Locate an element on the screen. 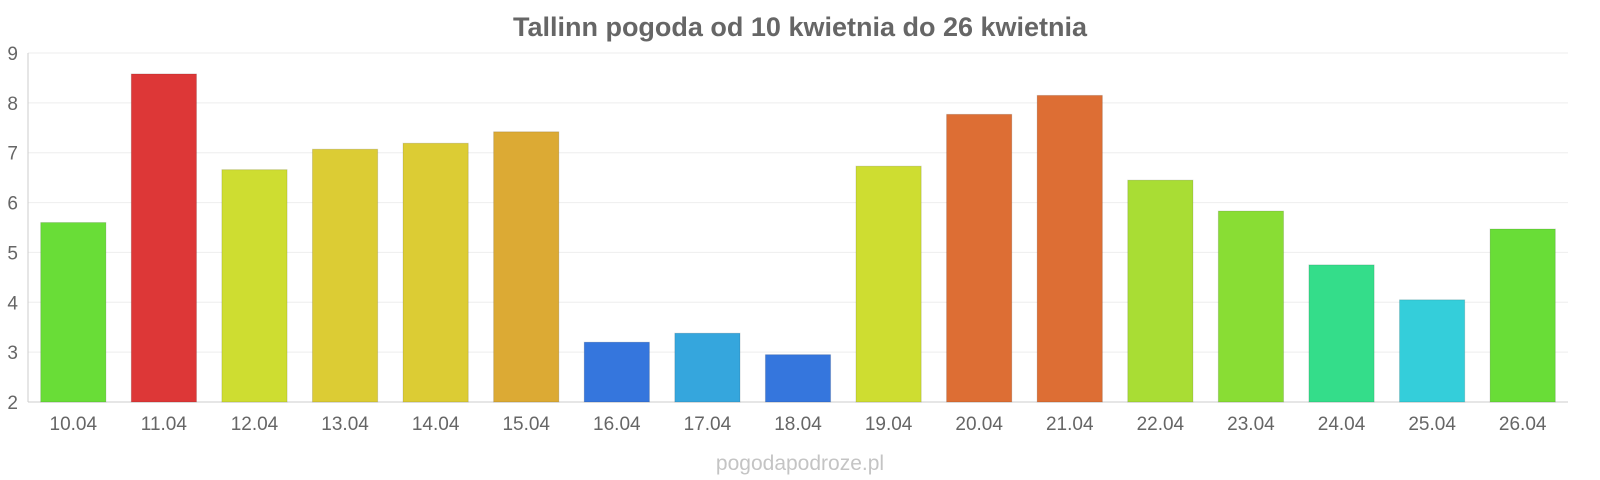 The height and width of the screenshot is (480, 1600). y-tick-label: 4 is located at coordinates (12, 303).